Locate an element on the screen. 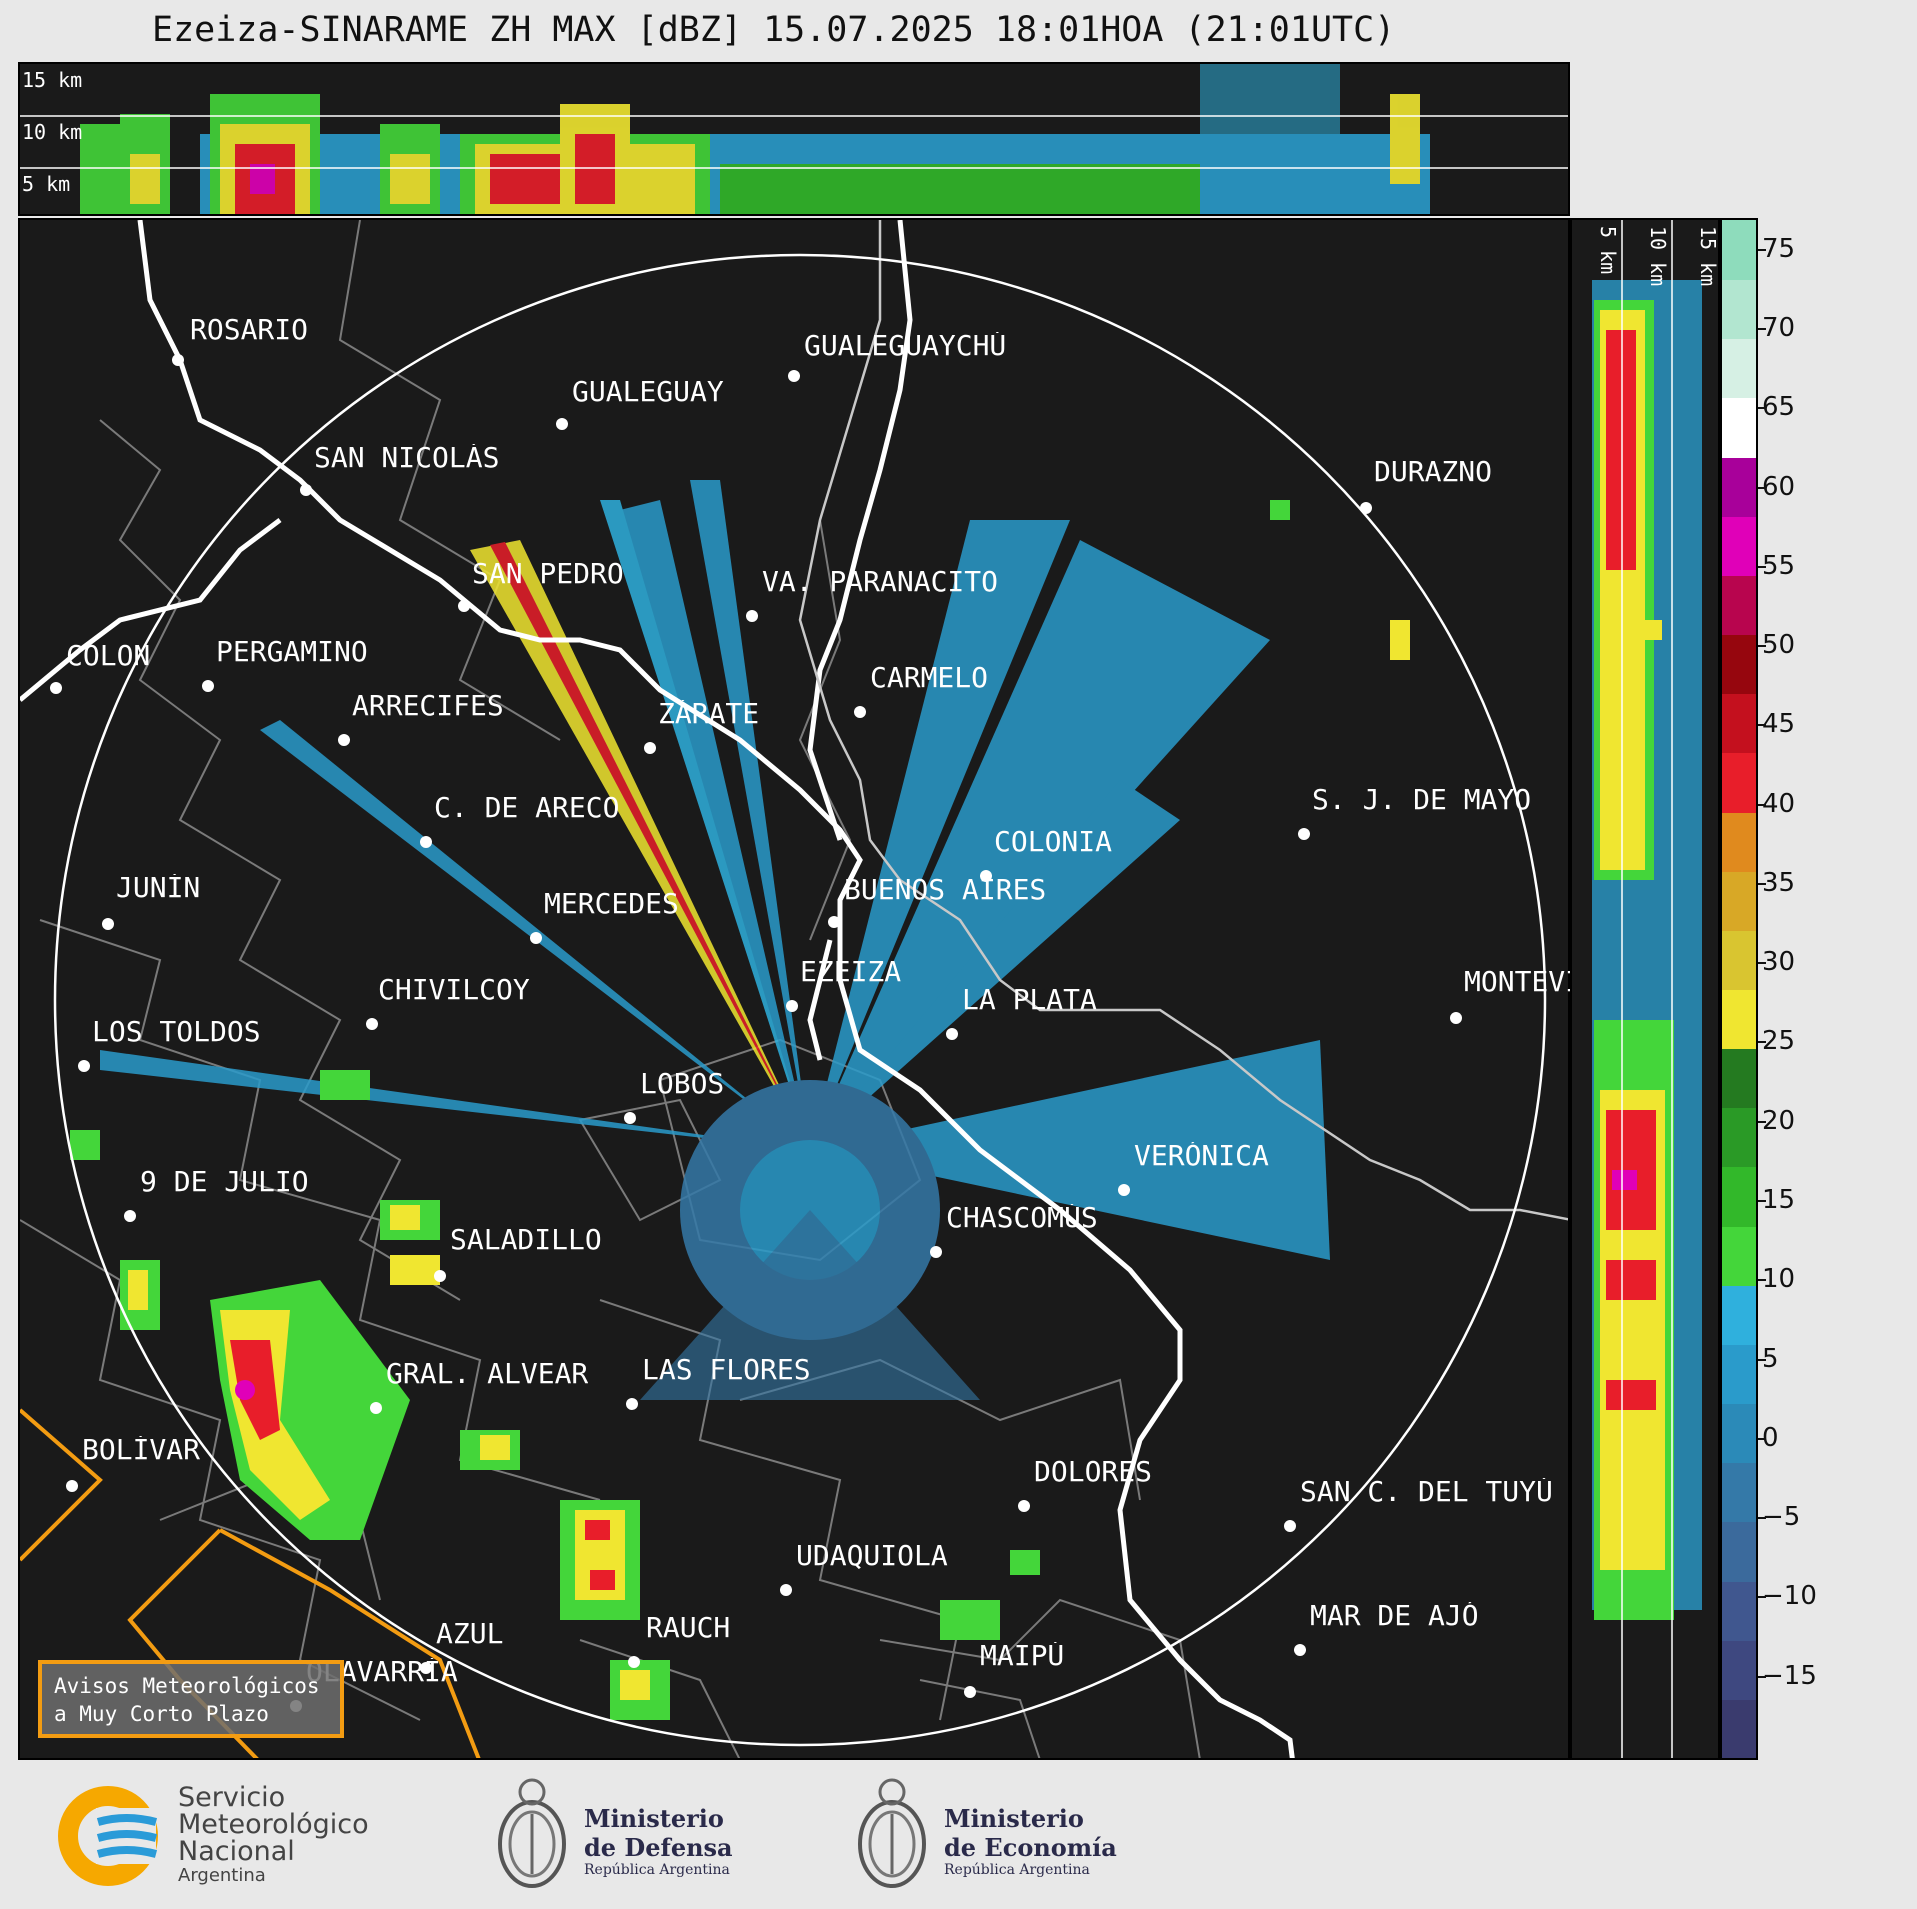 The height and width of the screenshot is (1909, 1917). city-label: VERÓNICA is located at coordinates (1201, 1156).